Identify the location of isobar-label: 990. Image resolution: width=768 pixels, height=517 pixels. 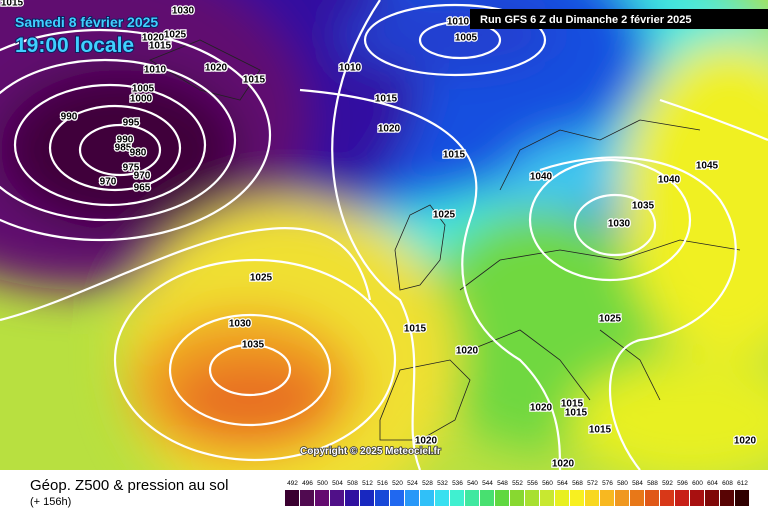
(125, 140).